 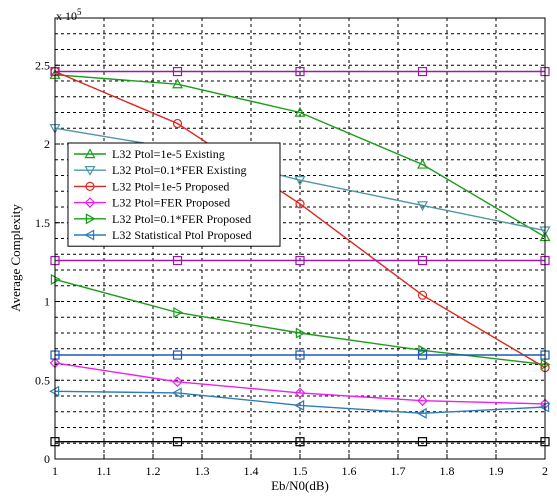 What do you see at coordinates (42, 380) in the screenshot?
I see `y-tick-label: 0.5` at bounding box center [42, 380].